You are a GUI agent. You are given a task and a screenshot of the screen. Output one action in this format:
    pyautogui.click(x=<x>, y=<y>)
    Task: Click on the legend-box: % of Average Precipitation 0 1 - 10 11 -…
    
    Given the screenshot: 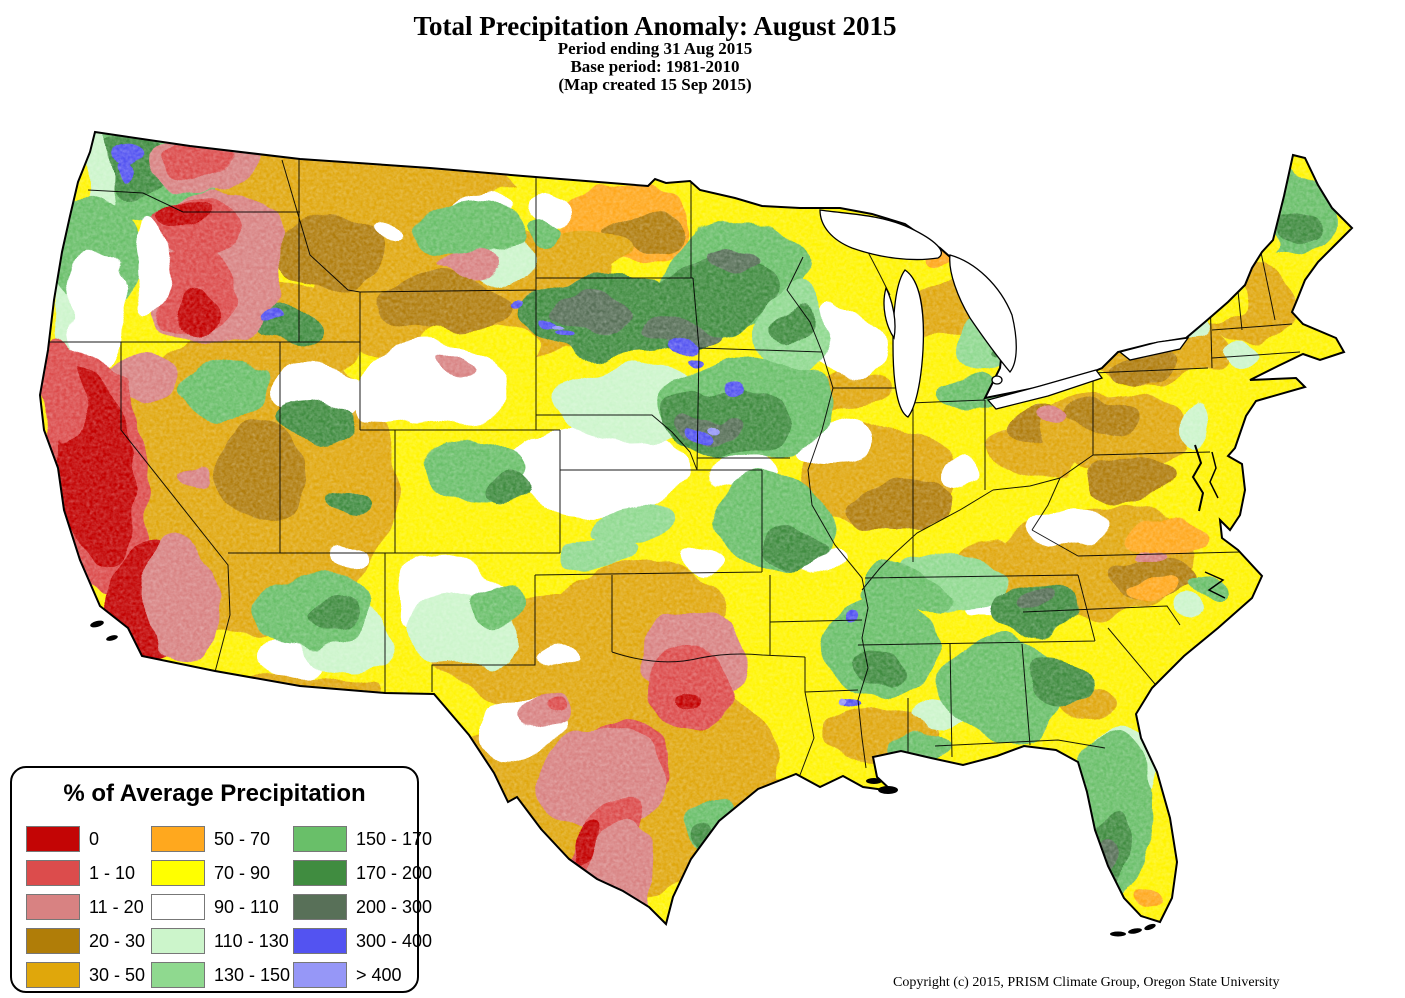 What is the action you would take?
    pyautogui.click(x=221, y=879)
    